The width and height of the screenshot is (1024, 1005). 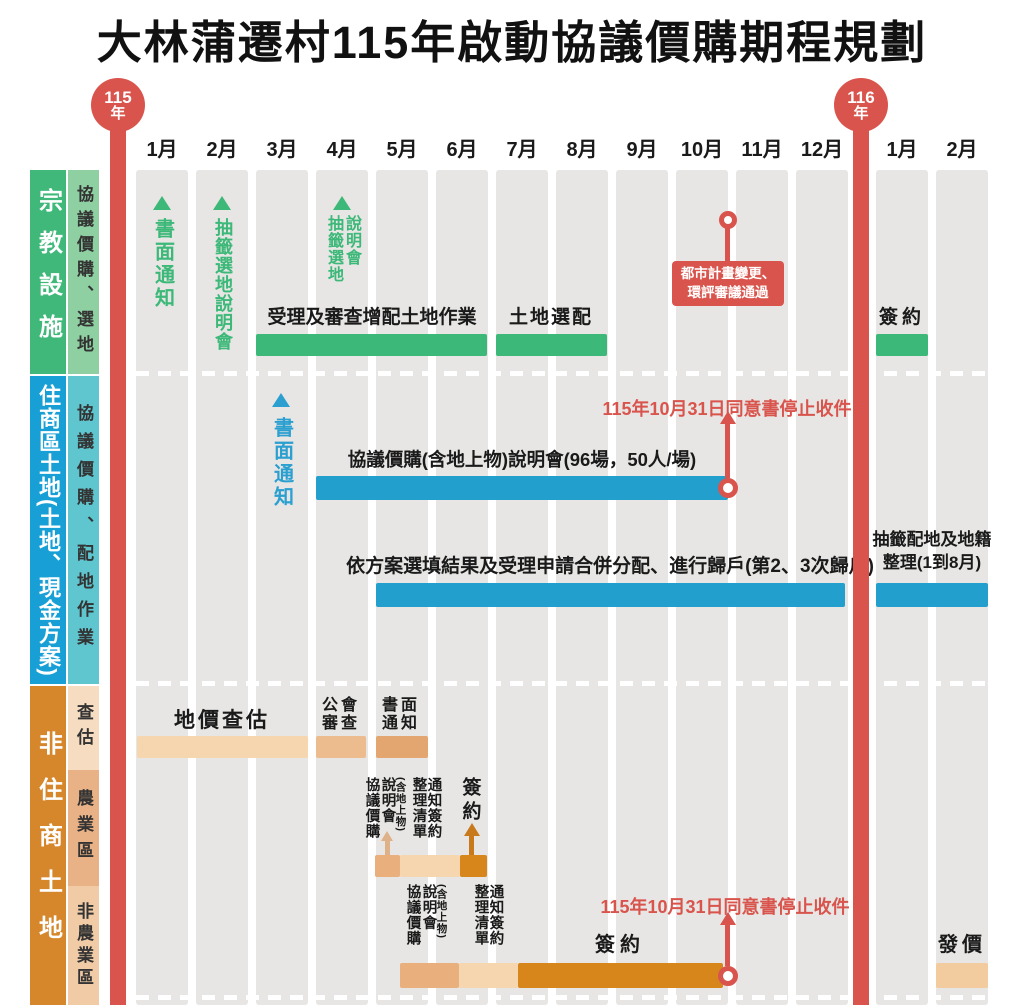 What do you see at coordinates (522, 459) in the screenshot?
I see `bar-label: 協議價購(含地上物)說明會(96場，50人/場)` at bounding box center [522, 459].